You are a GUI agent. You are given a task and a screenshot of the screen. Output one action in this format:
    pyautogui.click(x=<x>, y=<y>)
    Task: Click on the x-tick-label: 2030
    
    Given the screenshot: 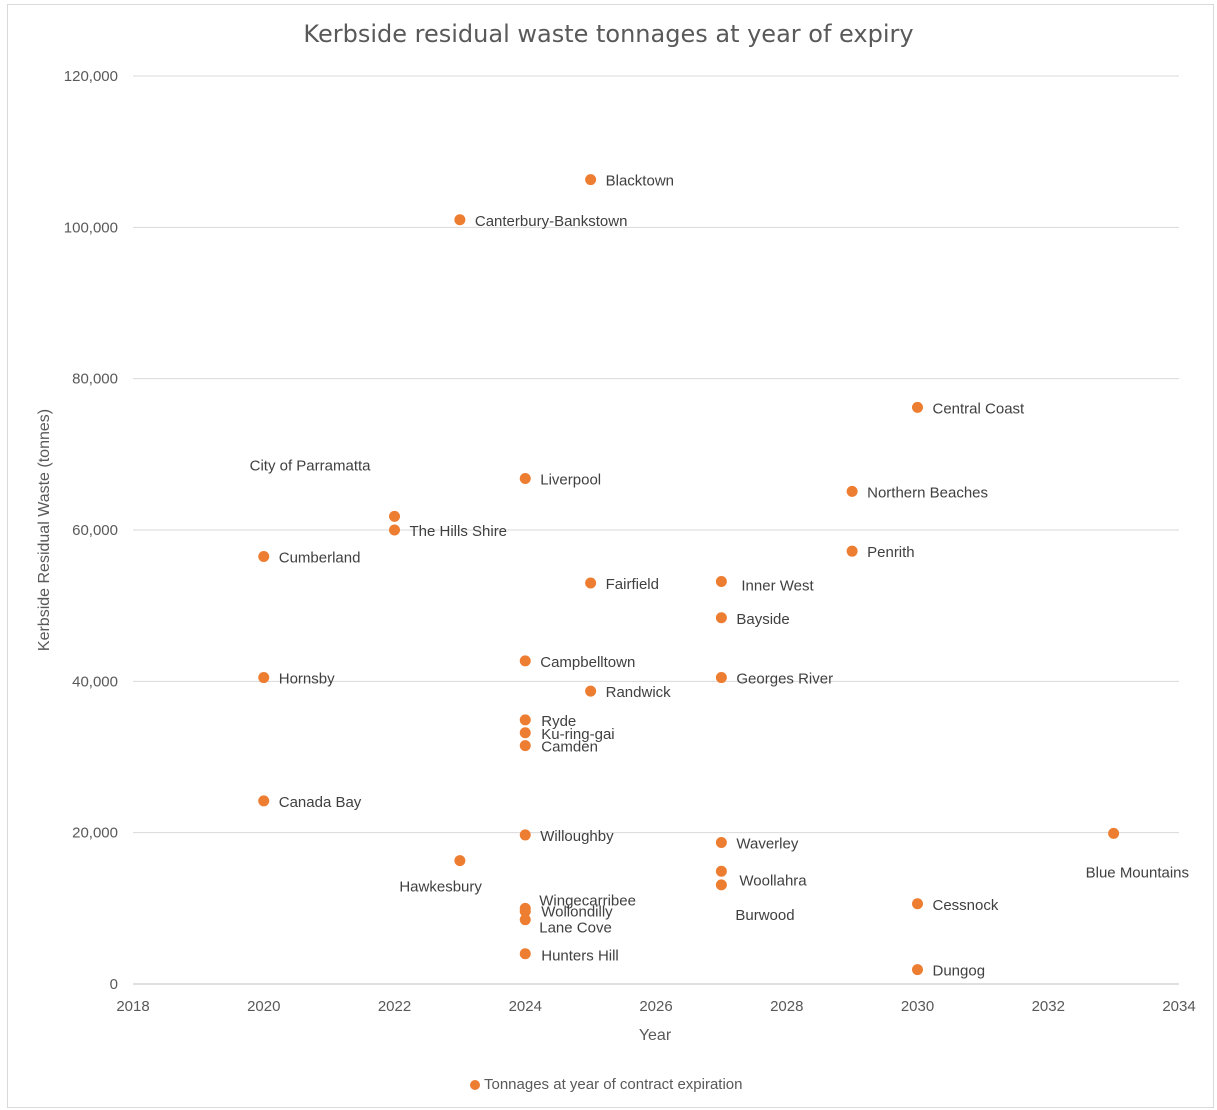 What is the action you would take?
    pyautogui.click(x=917, y=1006)
    